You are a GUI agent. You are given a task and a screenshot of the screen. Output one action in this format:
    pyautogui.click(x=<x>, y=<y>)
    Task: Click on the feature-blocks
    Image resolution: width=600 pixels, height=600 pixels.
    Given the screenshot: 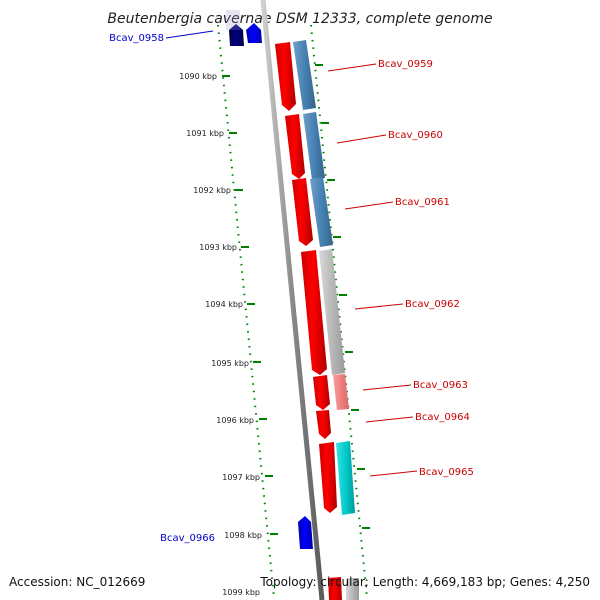 What is the action you would take?
    pyautogui.click(x=326, y=320)
    